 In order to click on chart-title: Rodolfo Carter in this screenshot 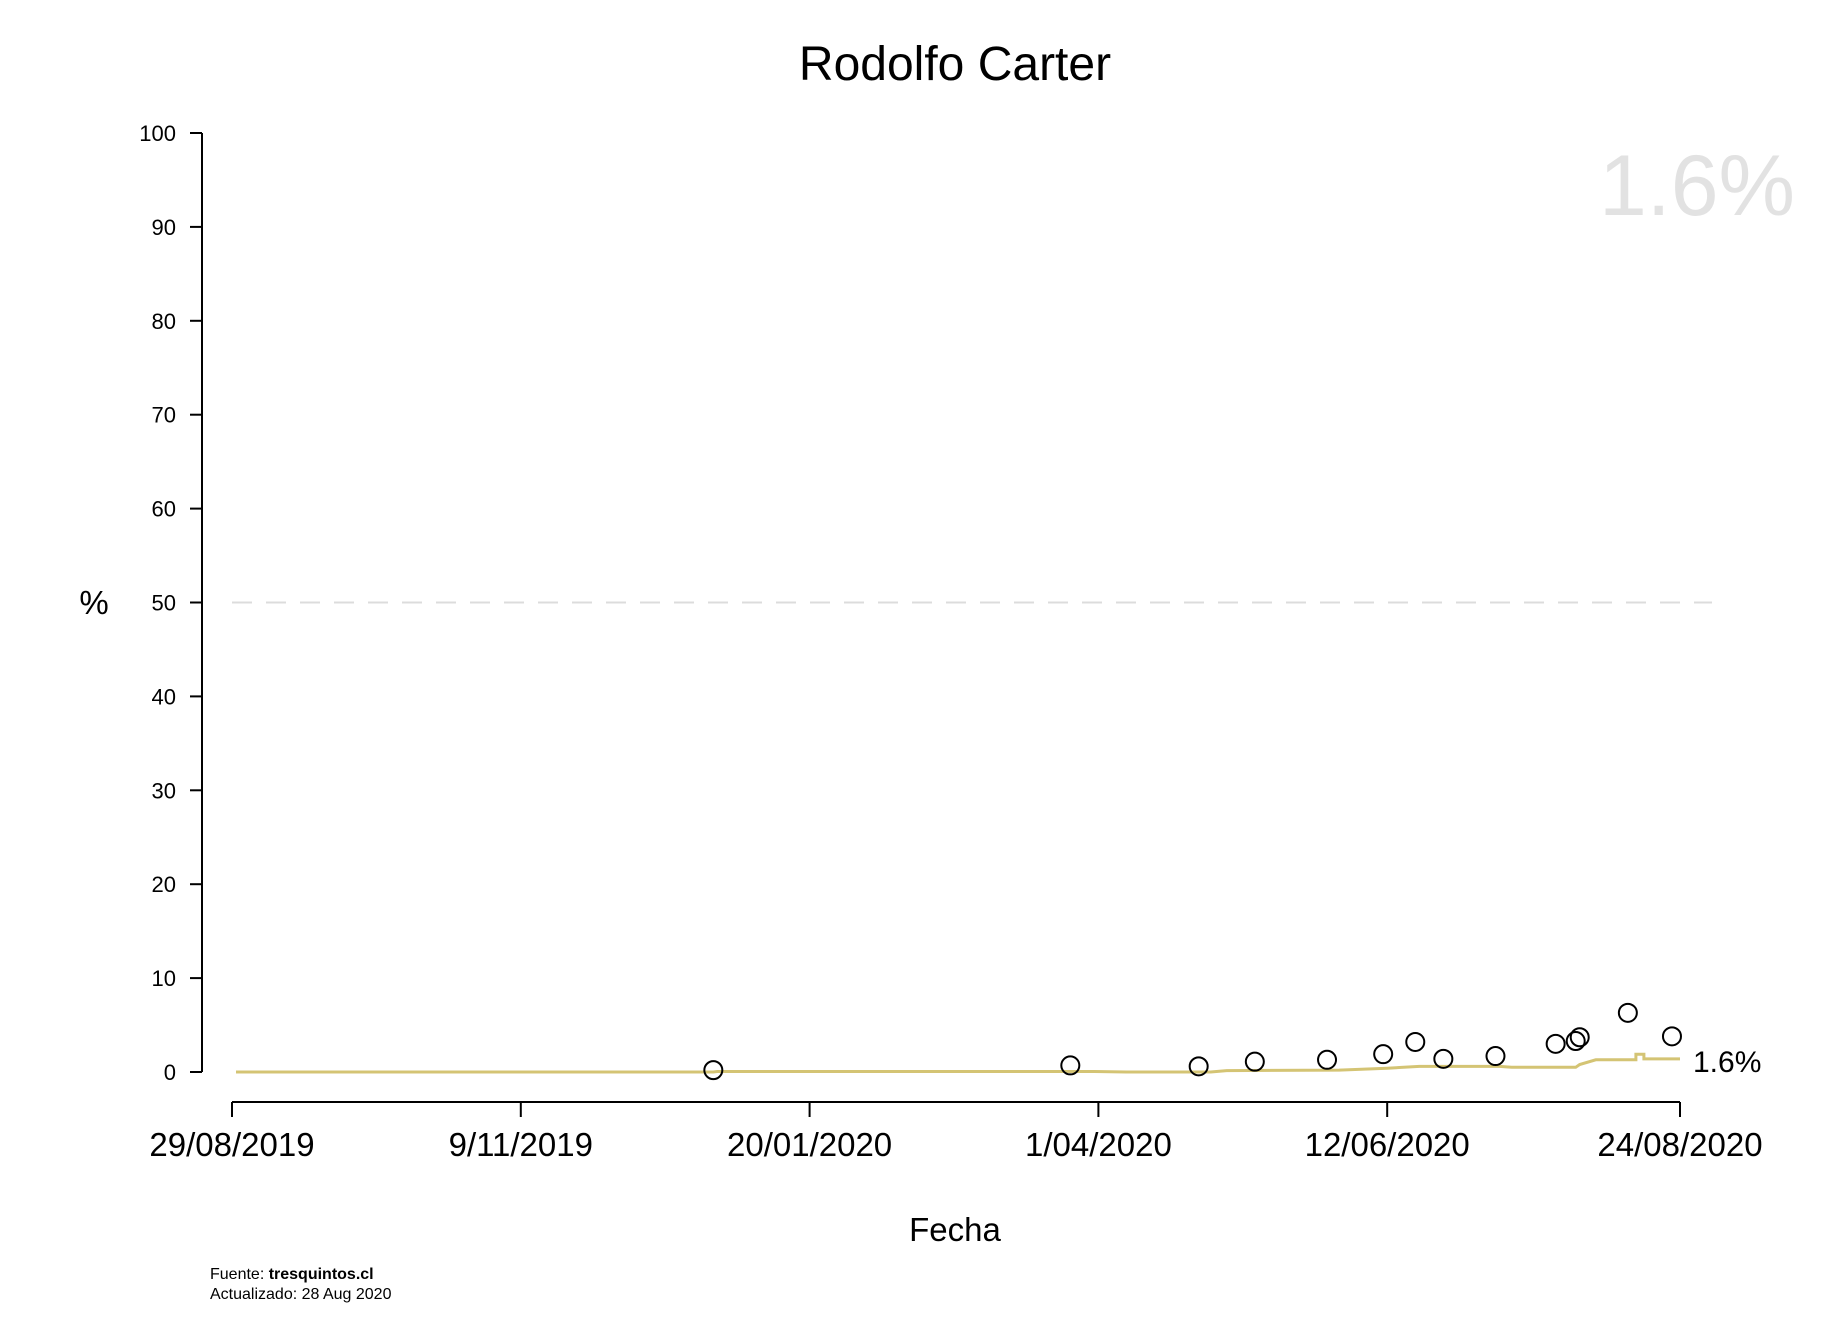, I will do `click(955, 64)`.